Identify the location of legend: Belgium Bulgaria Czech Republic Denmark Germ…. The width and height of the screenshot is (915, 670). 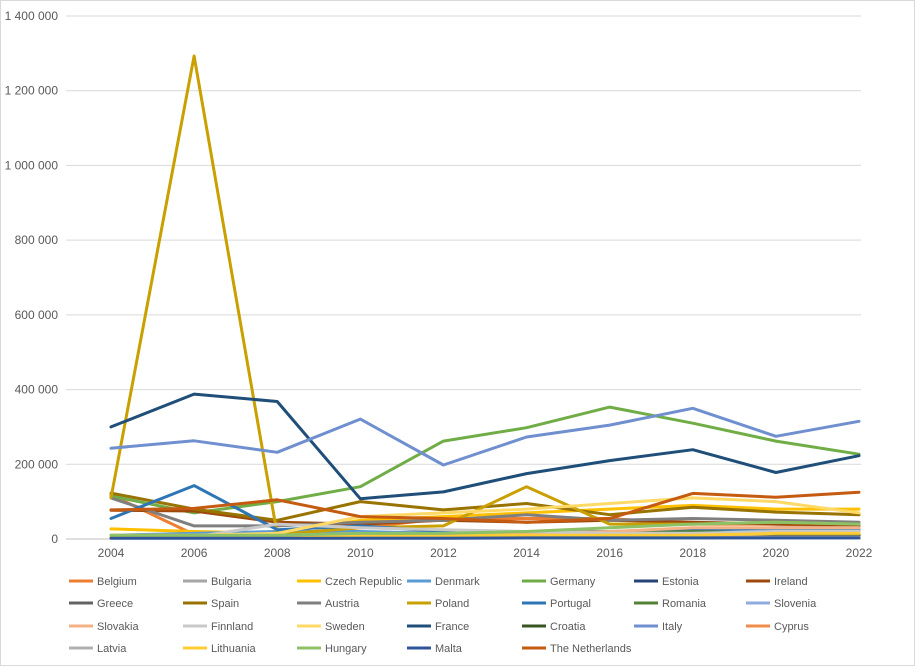
(443, 615).